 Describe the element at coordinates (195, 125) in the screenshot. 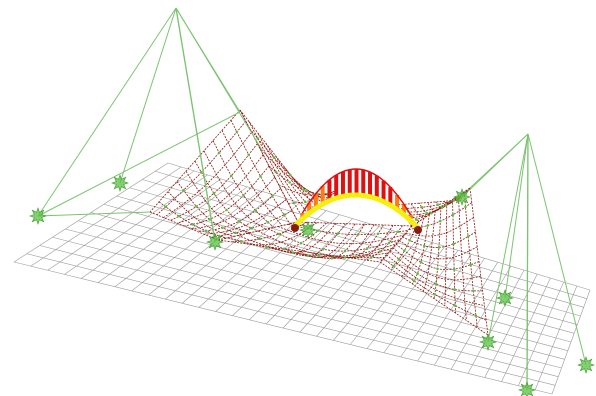

I see `mast-left` at that location.